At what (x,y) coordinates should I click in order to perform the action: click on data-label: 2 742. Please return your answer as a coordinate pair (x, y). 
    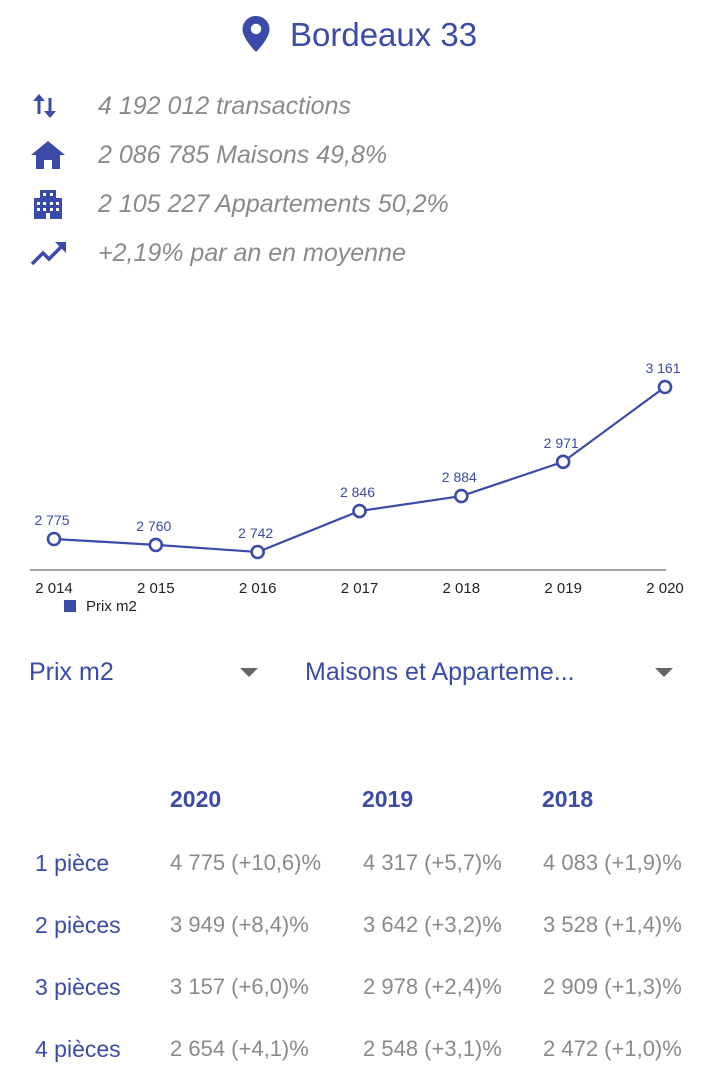
    Looking at the image, I should click on (255, 533).